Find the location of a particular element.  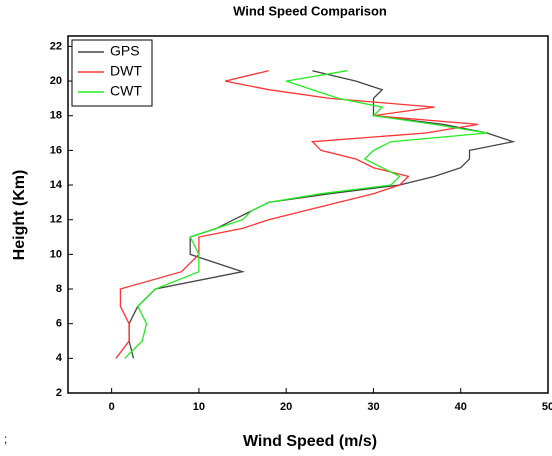

y-axis-label: Height (Km) is located at coordinates (19, 215).